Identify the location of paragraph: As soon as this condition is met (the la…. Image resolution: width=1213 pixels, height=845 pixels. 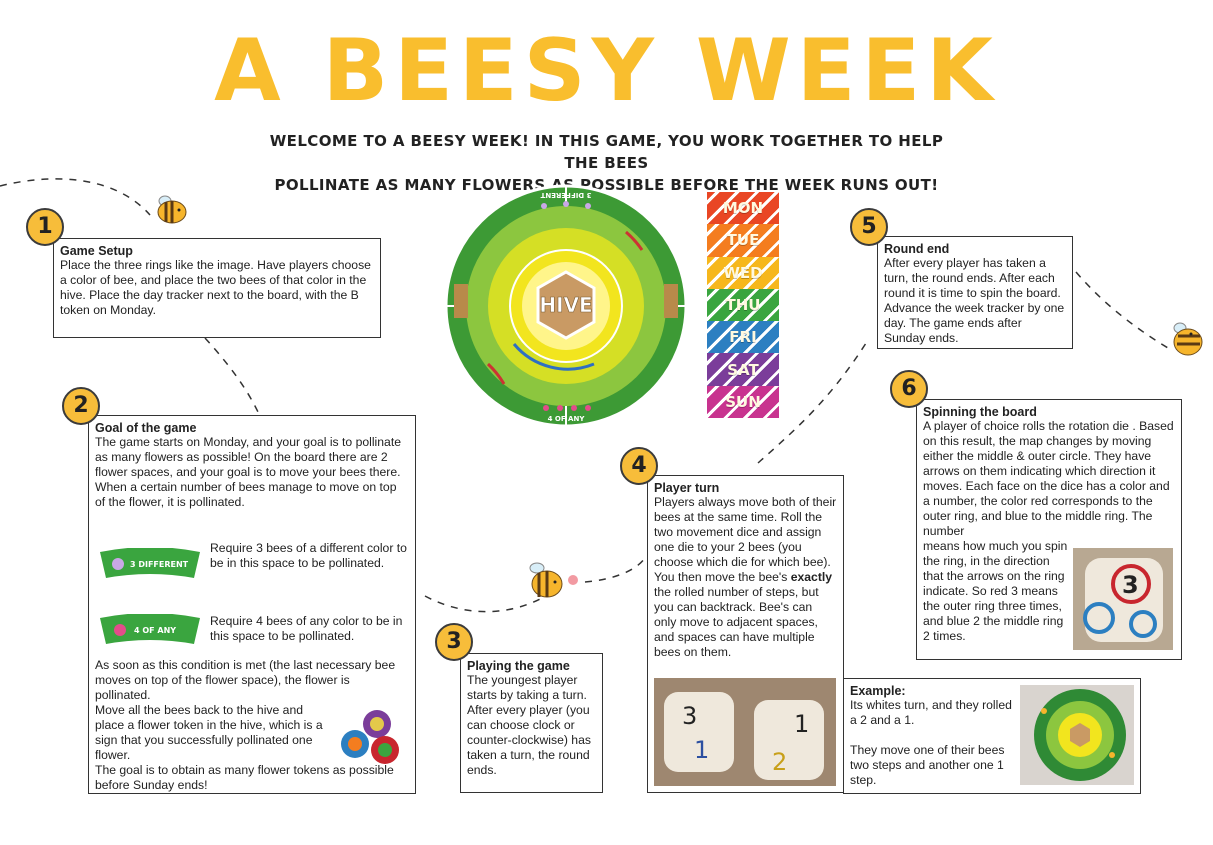
(245, 680).